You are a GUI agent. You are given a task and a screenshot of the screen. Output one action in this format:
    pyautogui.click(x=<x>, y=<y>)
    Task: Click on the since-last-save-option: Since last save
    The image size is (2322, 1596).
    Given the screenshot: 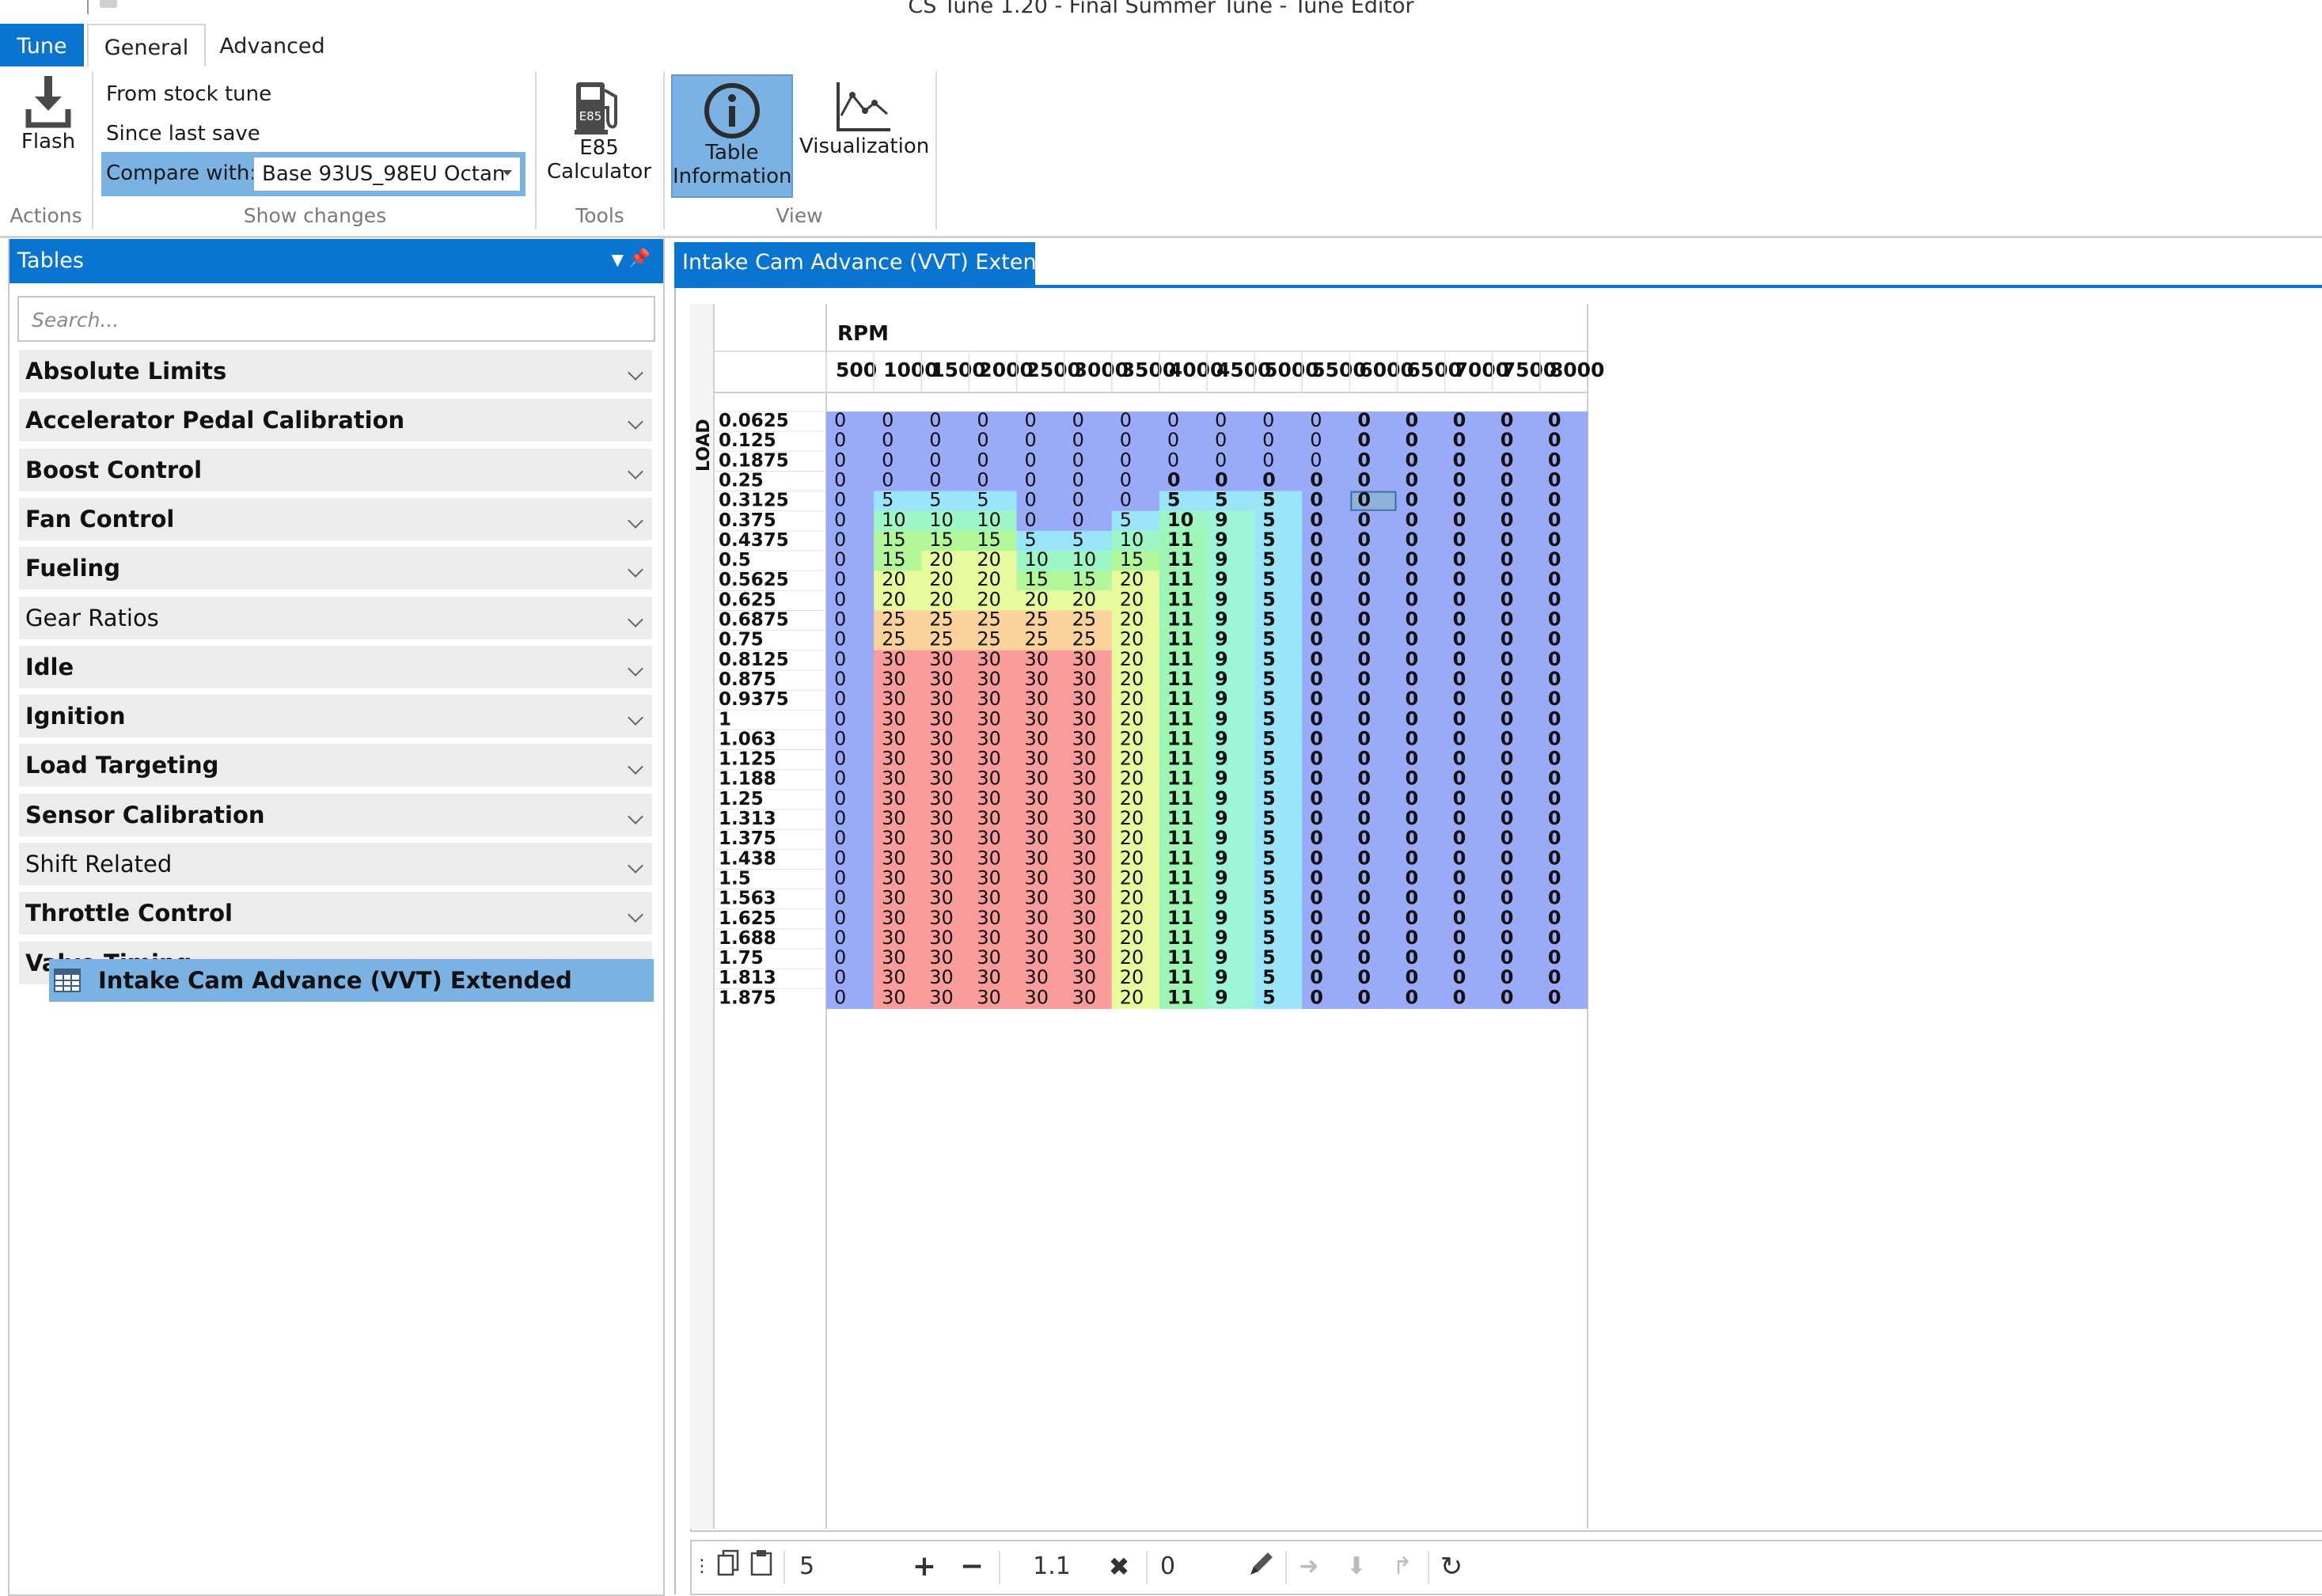 What is the action you would take?
    pyautogui.click(x=183, y=134)
    